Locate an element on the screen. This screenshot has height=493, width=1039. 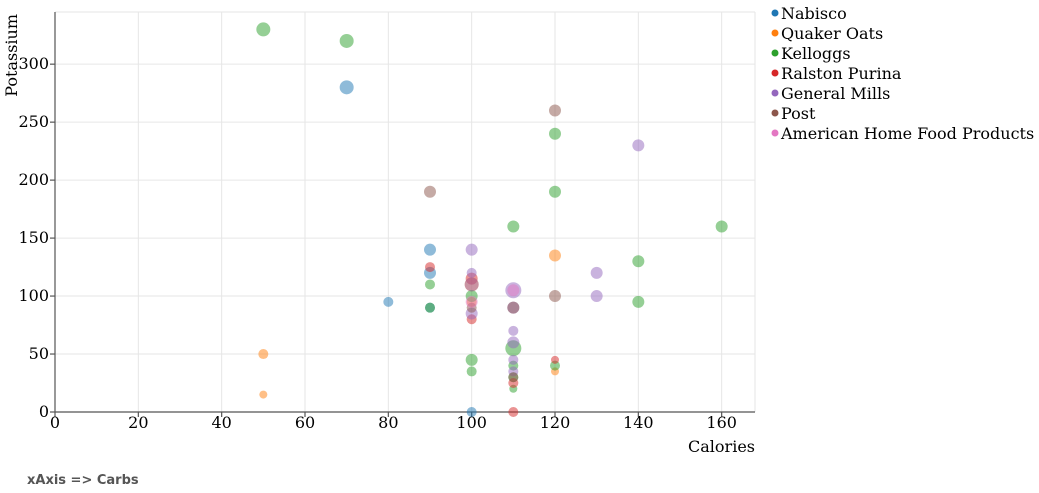
x-tick-label: 100 is located at coordinates (471, 422).